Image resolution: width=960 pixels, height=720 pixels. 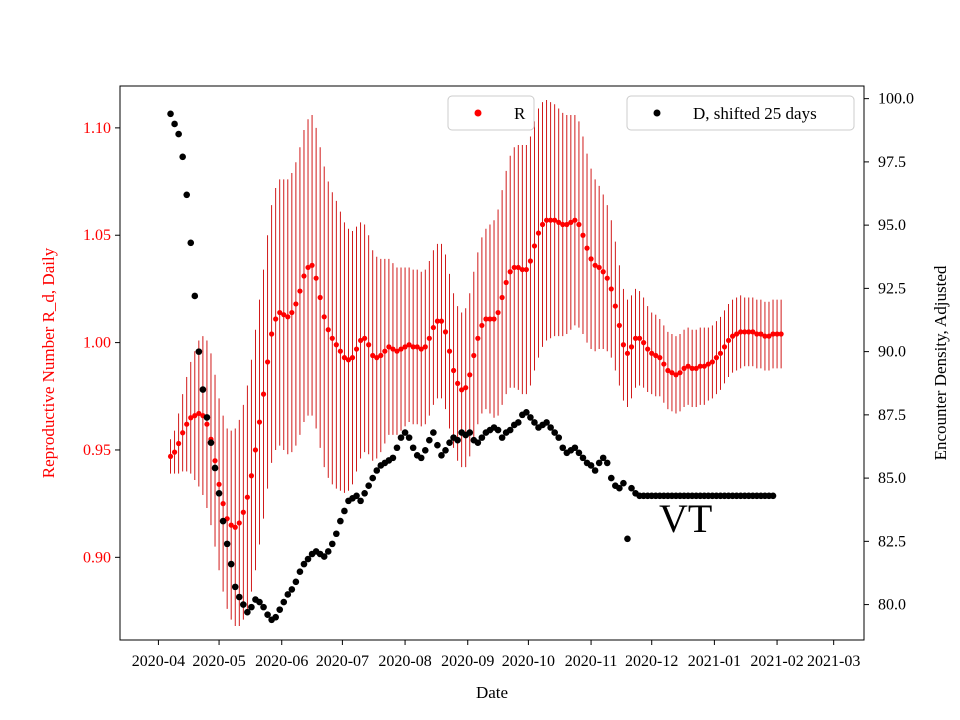 I want to click on x-tick-label: 2021-02, so click(x=776, y=661).